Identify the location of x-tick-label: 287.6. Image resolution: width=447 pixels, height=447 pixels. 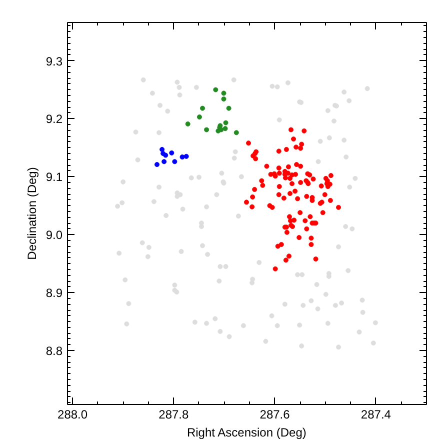
(275, 415).